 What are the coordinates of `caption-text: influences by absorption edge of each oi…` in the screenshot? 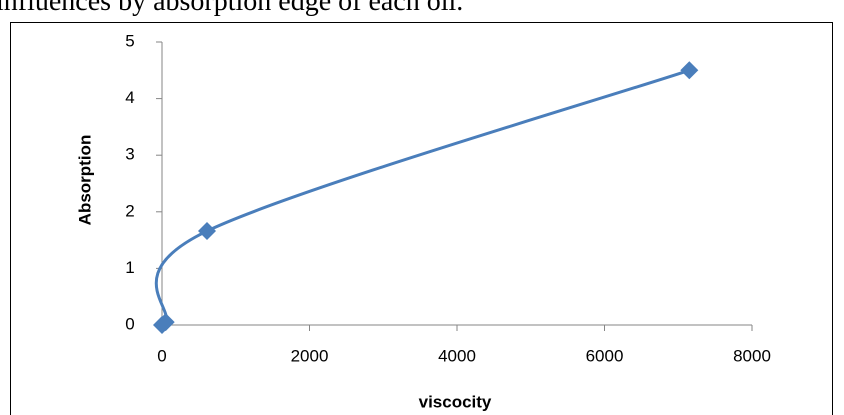 It's located at (231, 8).